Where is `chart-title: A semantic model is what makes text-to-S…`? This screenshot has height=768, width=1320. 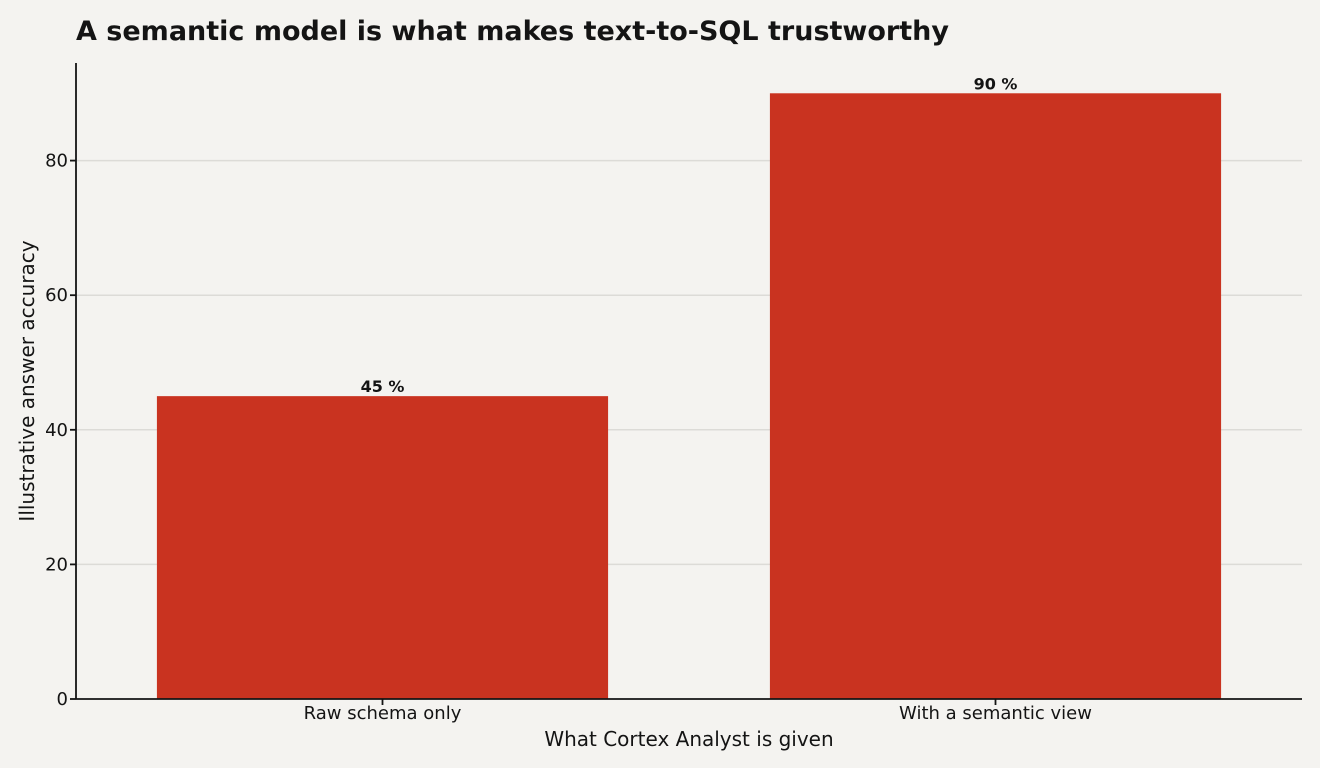 chart-title: A semantic model is what makes text-to-S… is located at coordinates (512, 31).